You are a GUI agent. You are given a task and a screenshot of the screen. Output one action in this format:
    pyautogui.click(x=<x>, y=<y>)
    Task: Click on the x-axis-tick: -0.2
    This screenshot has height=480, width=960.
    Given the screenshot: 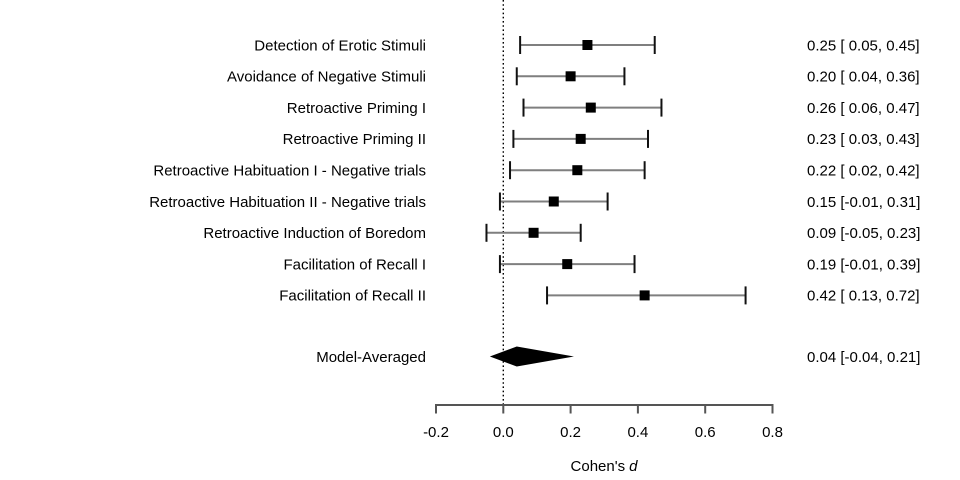 What is the action you would take?
    pyautogui.click(x=436, y=423)
    